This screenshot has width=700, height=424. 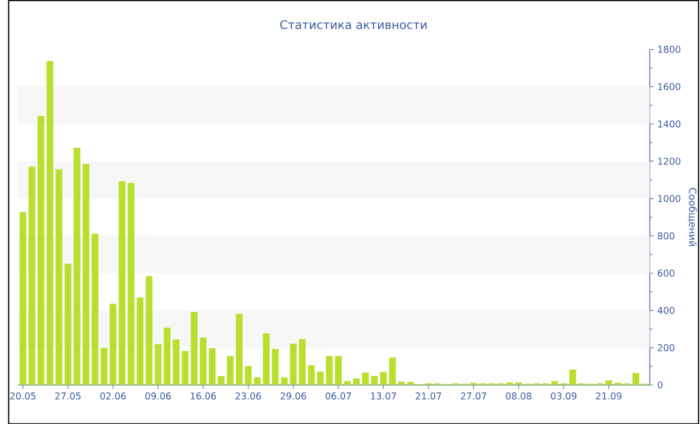 I want to click on x-tick-label: 06.07, so click(x=338, y=396).